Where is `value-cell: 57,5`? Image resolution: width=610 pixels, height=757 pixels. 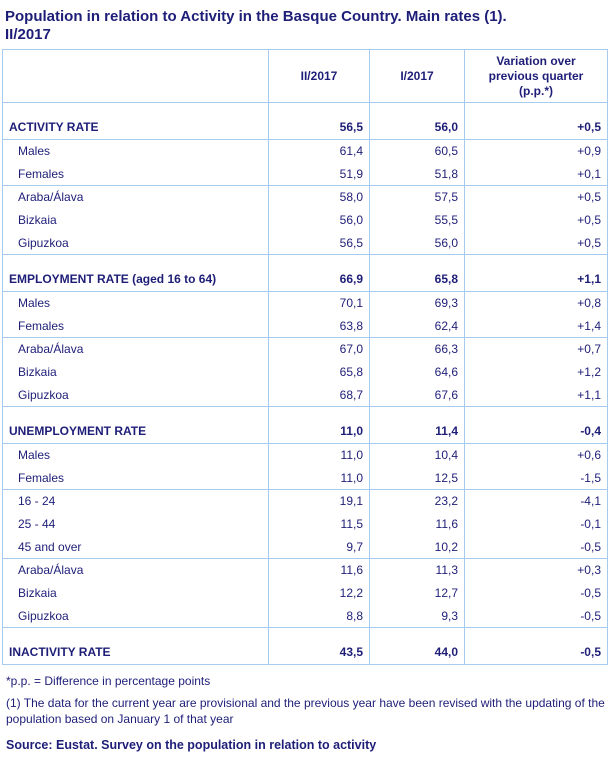 value-cell: 57,5 is located at coordinates (417, 197).